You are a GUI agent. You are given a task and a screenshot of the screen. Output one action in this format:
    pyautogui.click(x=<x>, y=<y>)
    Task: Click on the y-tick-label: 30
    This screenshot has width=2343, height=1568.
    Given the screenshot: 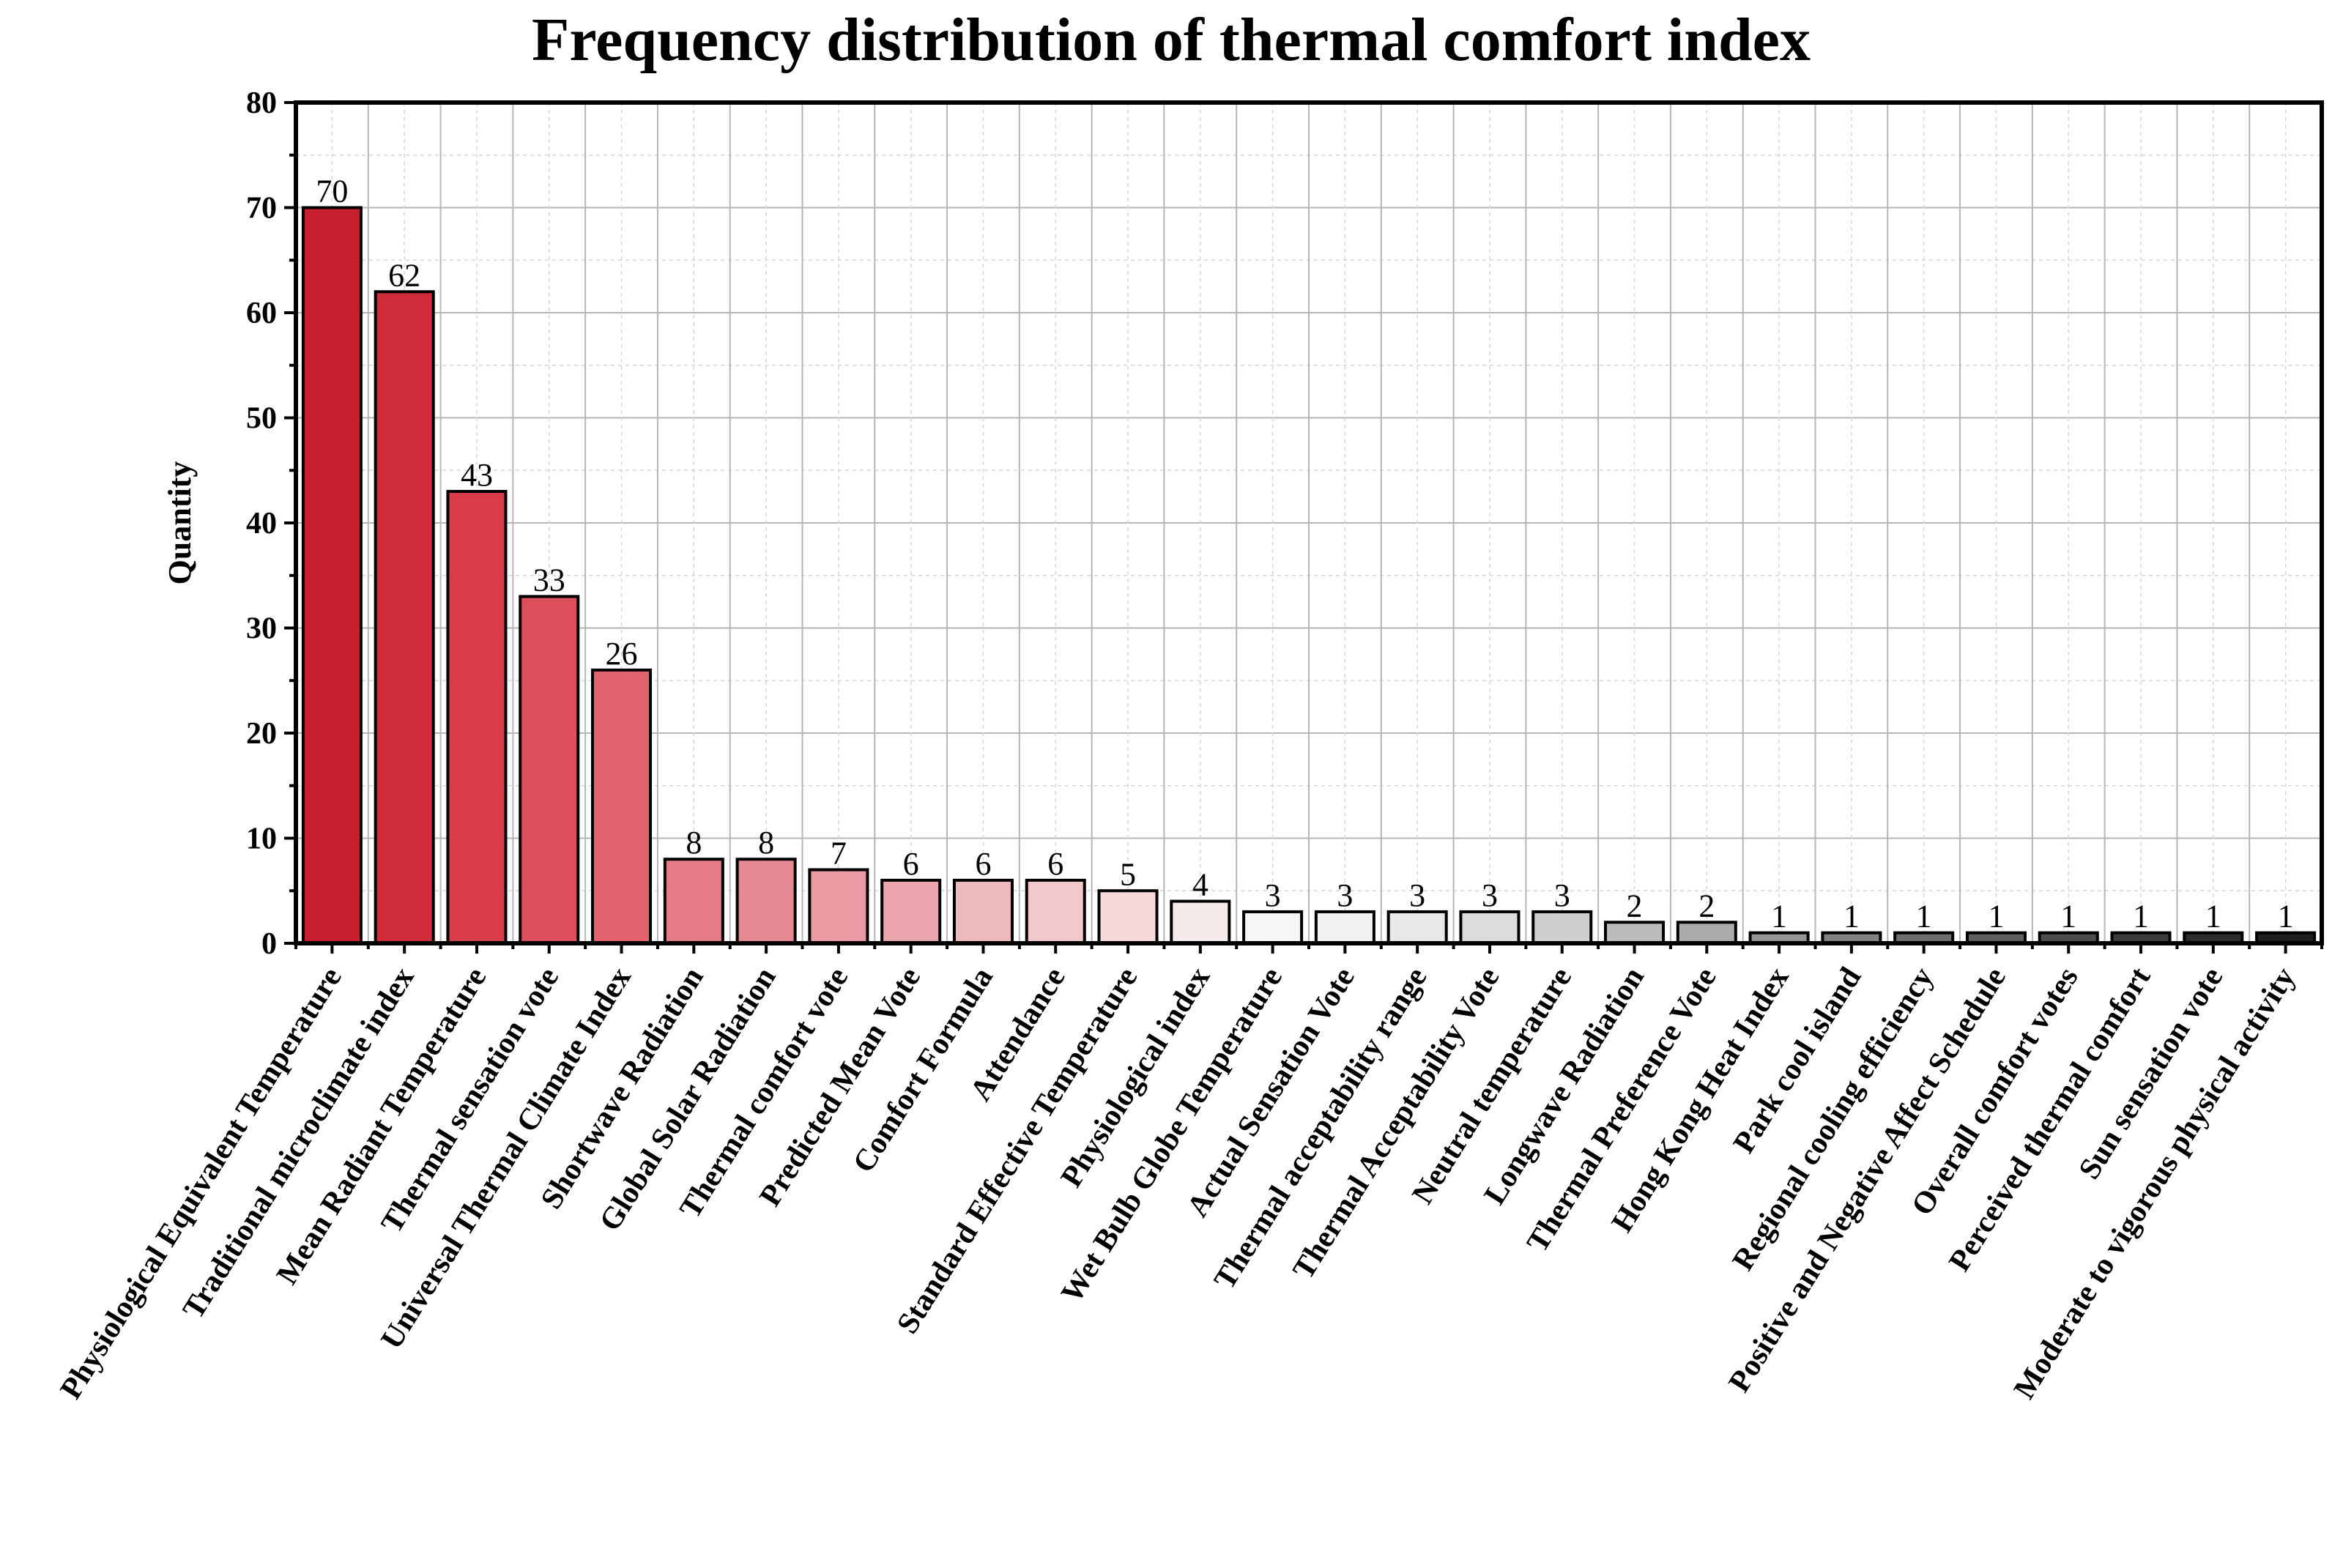 What is the action you would take?
    pyautogui.click(x=261, y=629)
    